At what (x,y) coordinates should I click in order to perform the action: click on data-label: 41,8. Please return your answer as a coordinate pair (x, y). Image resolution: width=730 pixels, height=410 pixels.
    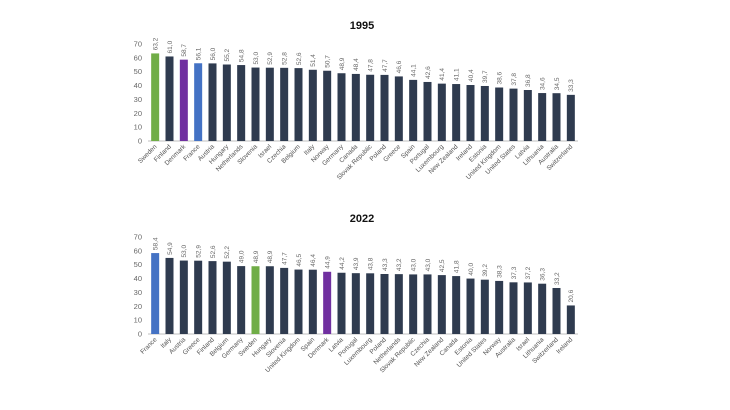
    Looking at the image, I should click on (456, 266).